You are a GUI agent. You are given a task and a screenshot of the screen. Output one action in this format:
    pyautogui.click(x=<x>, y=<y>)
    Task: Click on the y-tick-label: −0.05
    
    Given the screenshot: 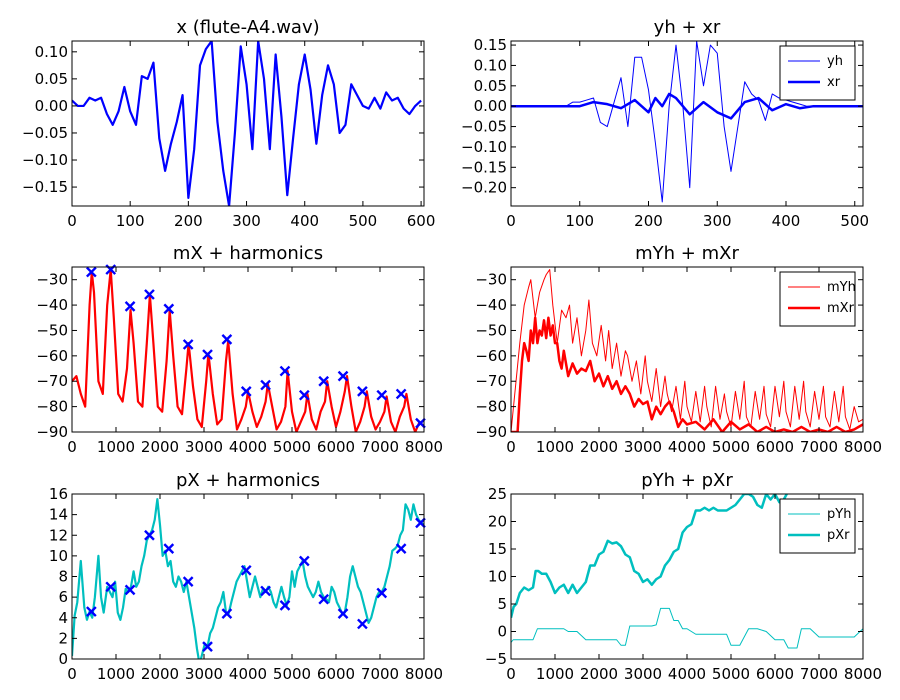 What is the action you would take?
    pyautogui.click(x=484, y=127)
    